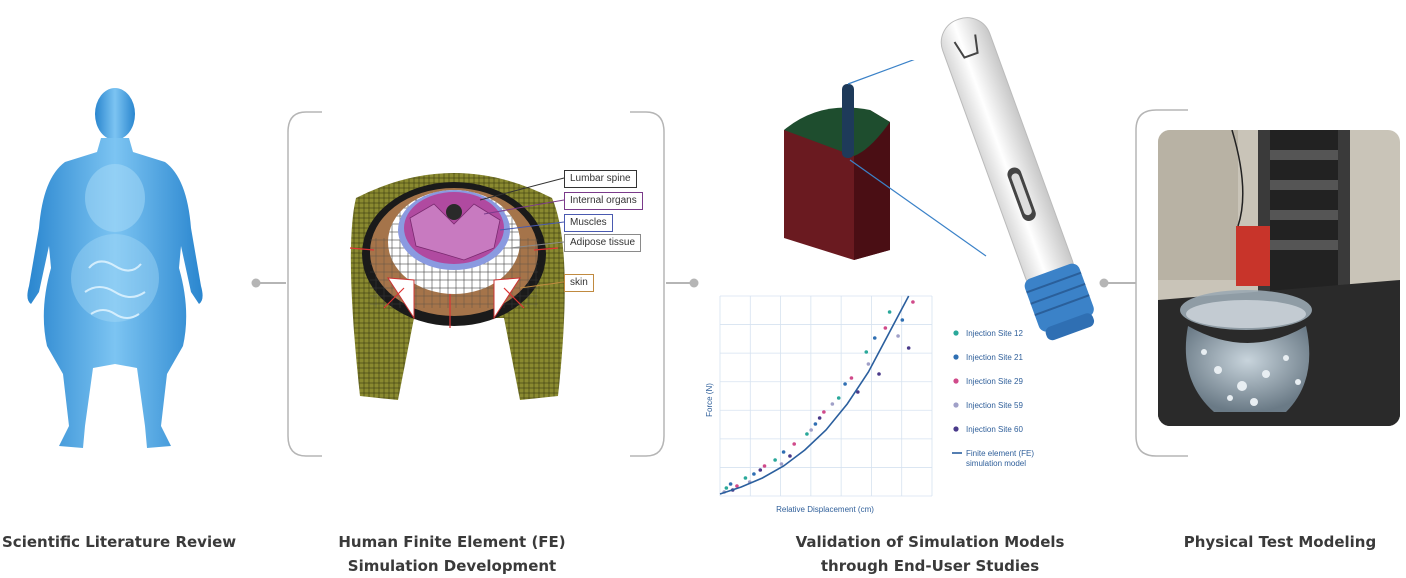 The image size is (1406, 578). What do you see at coordinates (1279, 278) in the screenshot?
I see `physical-test-photo` at bounding box center [1279, 278].